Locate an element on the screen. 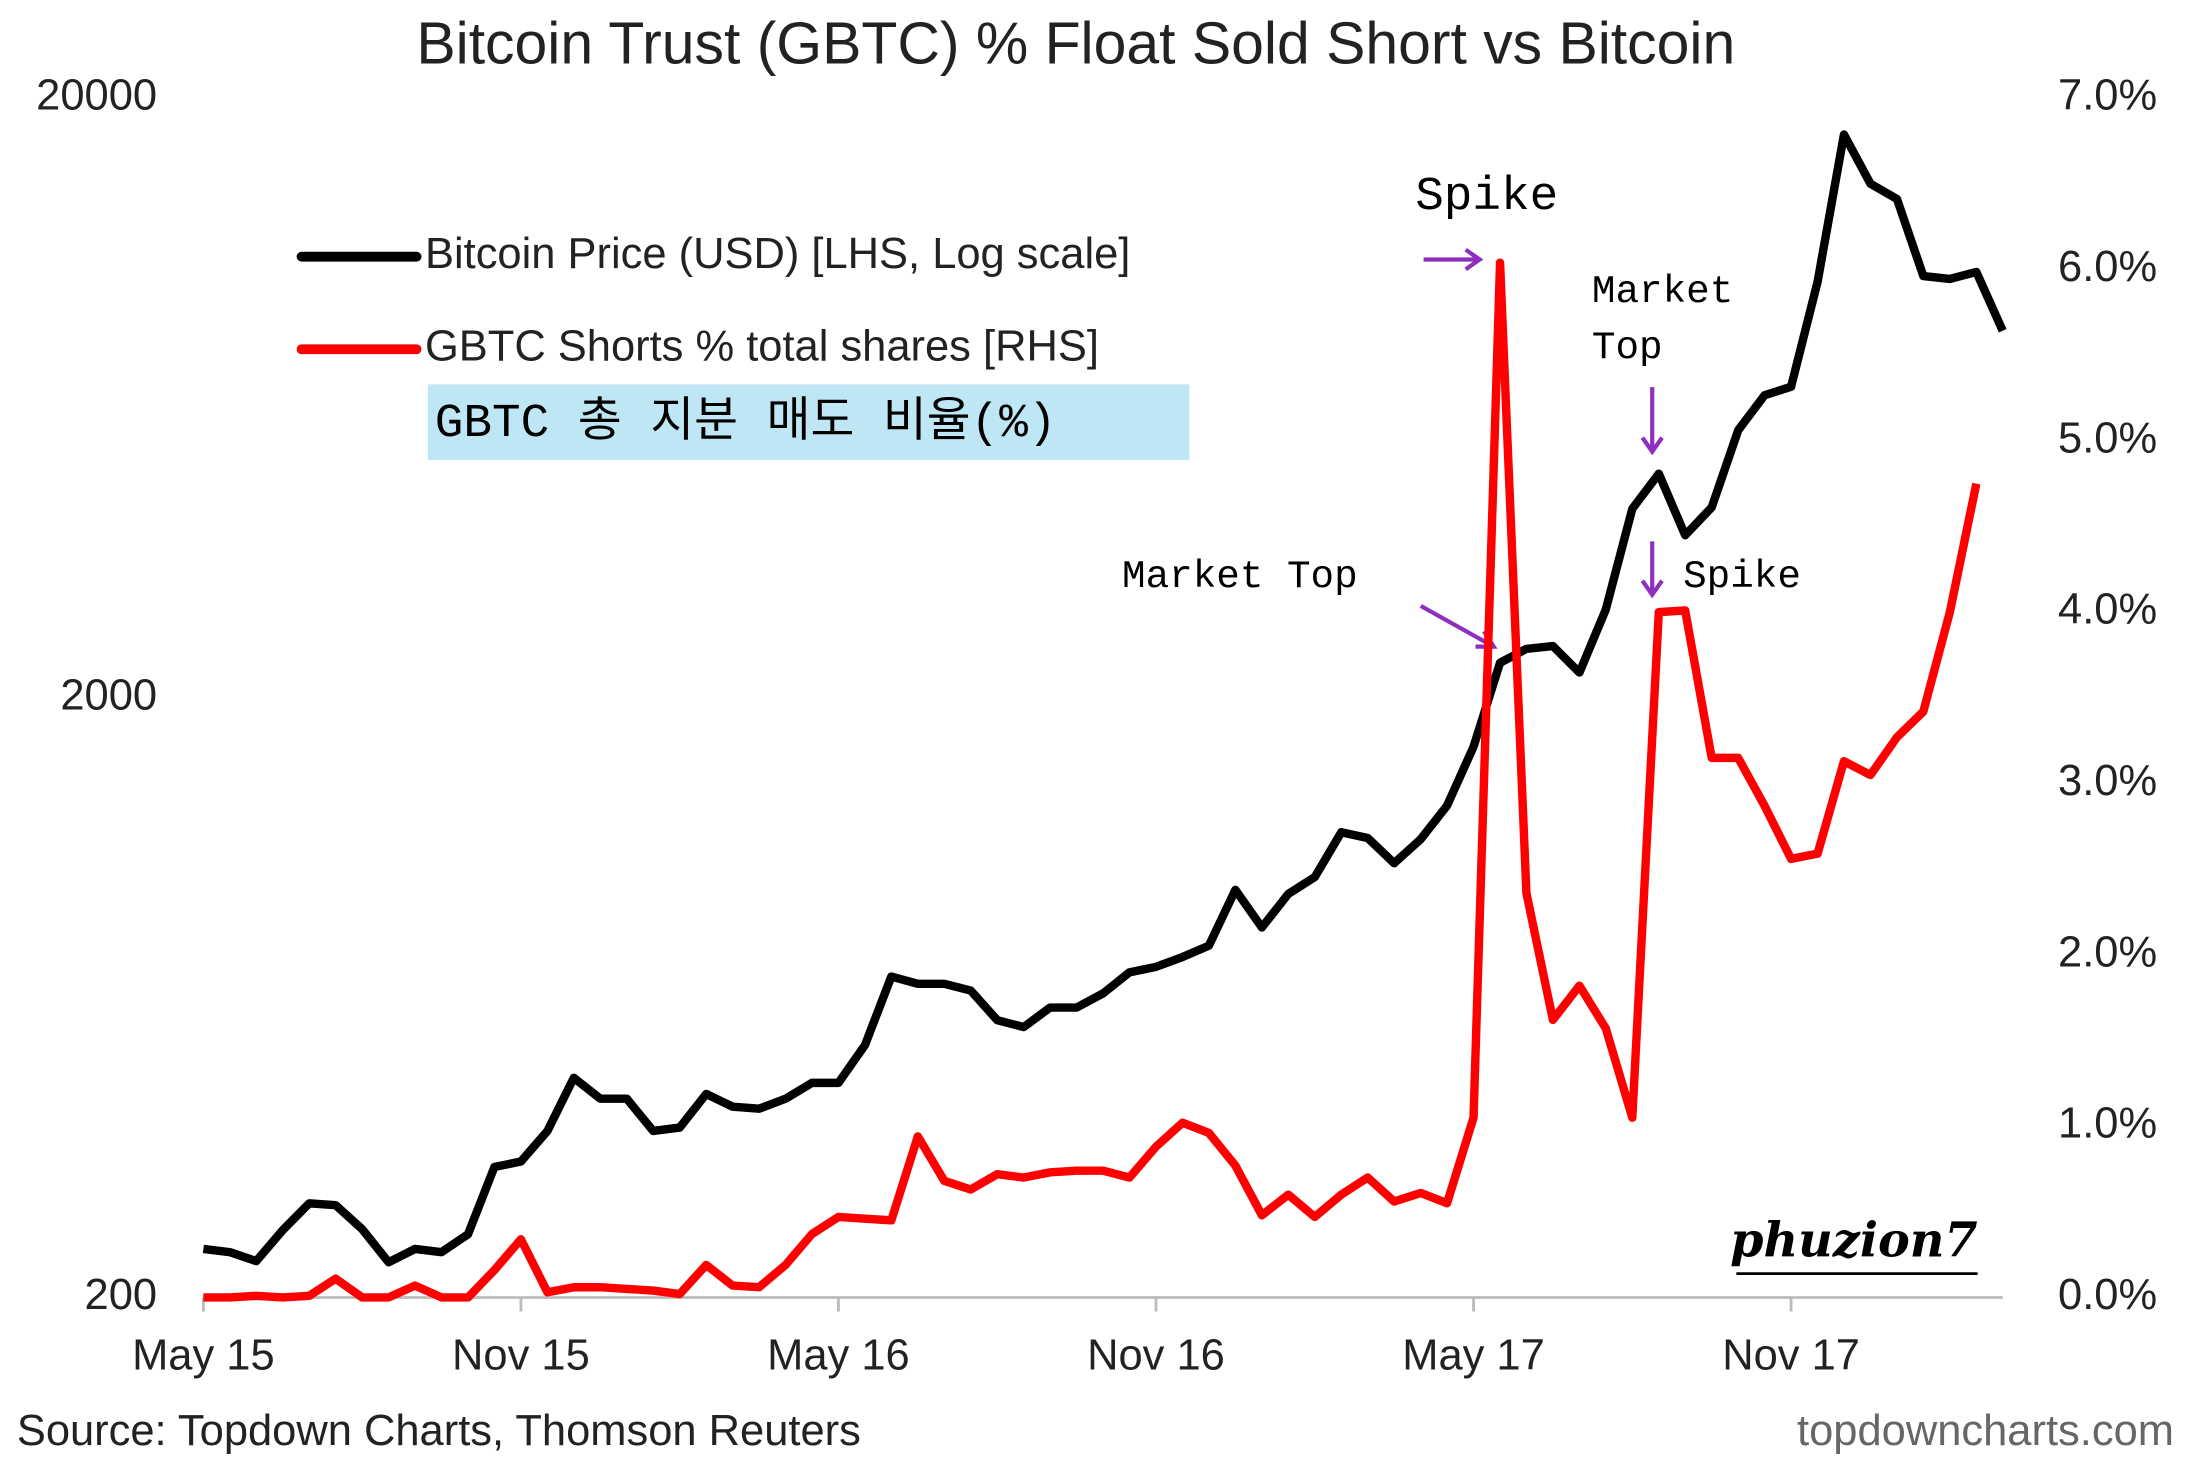  credit: topdowncharts.com is located at coordinates (1985, 1431).